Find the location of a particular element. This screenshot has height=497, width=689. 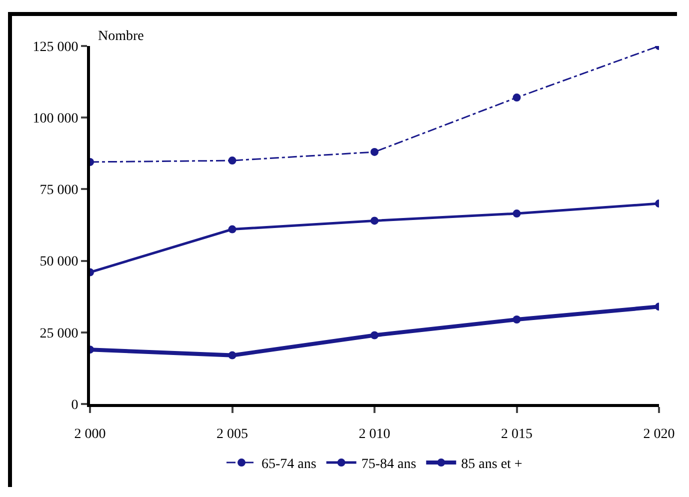

x-tick-label: 2 005 is located at coordinates (232, 434).